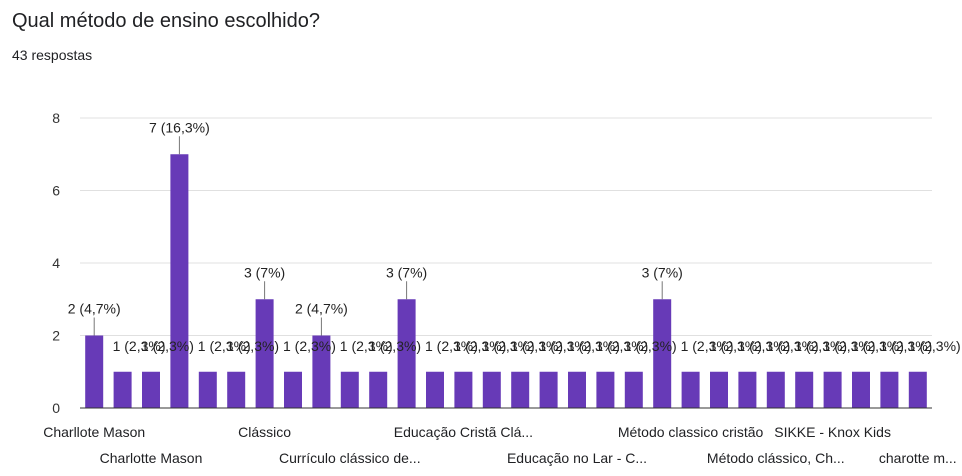  I want to click on y-axis-ticks: 0 2 4 6 8, so click(56, 263).